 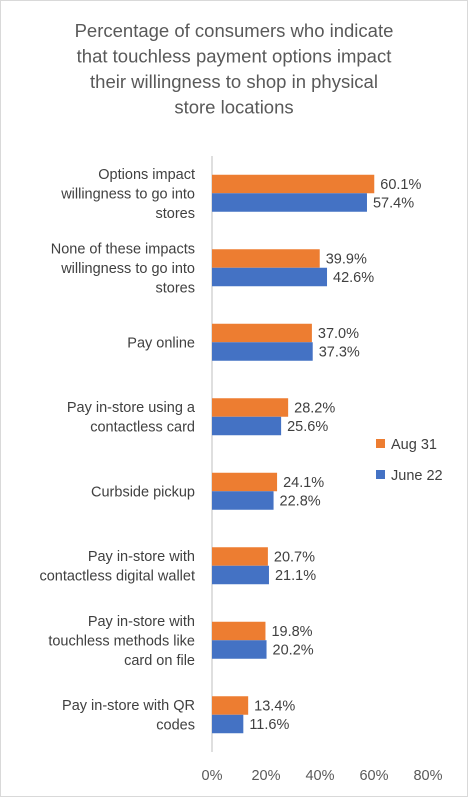 What do you see at coordinates (121, 641) in the screenshot?
I see `category-label: touchless methods like` at bounding box center [121, 641].